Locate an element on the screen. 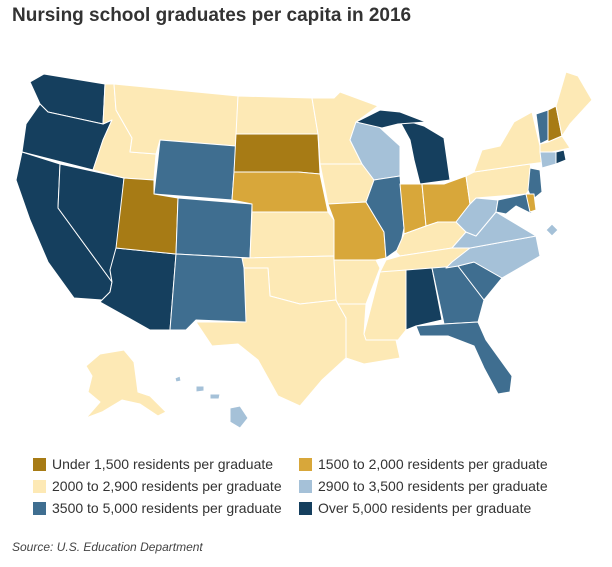 Image resolution: width=612 pixels, height=567 pixels. state-KS is located at coordinates (292, 235).